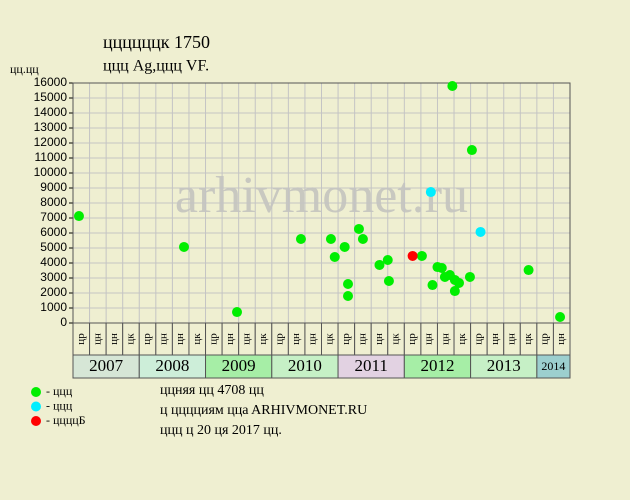 The height and width of the screenshot is (500, 630). I want to click on y-tick-label: 6000, so click(53, 232).